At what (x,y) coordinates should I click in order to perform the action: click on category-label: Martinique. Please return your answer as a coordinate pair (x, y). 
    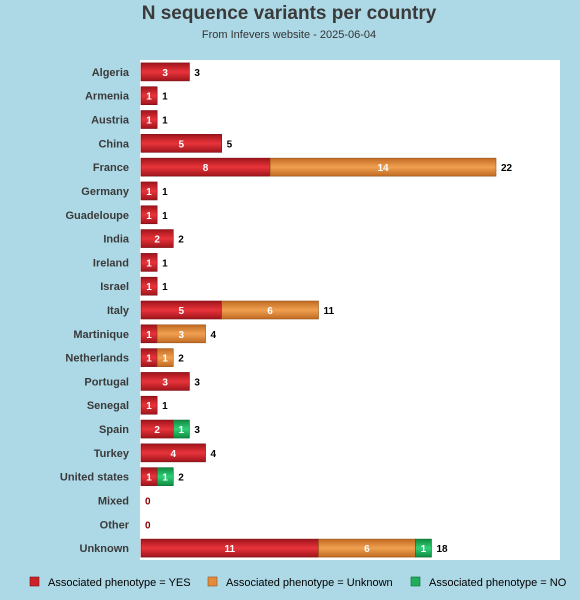
    Looking at the image, I should click on (101, 335).